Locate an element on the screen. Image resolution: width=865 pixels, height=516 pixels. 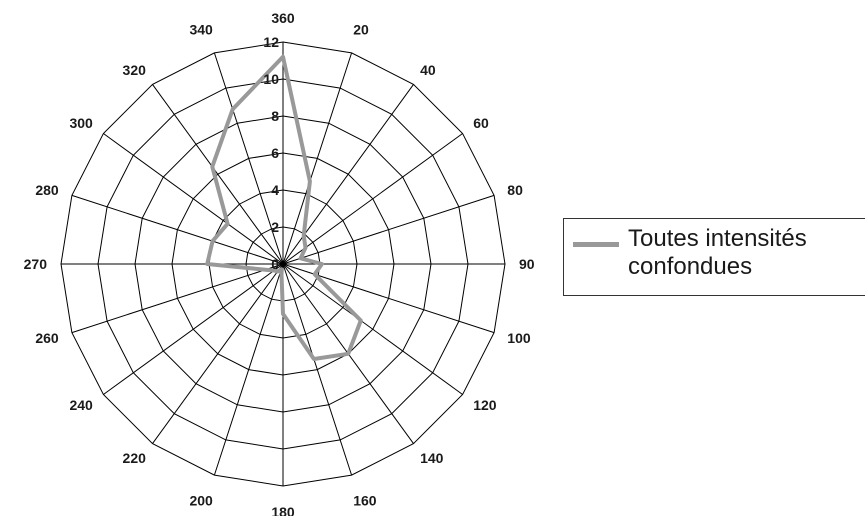
radial-tick-label: 6 is located at coordinates (275, 153).